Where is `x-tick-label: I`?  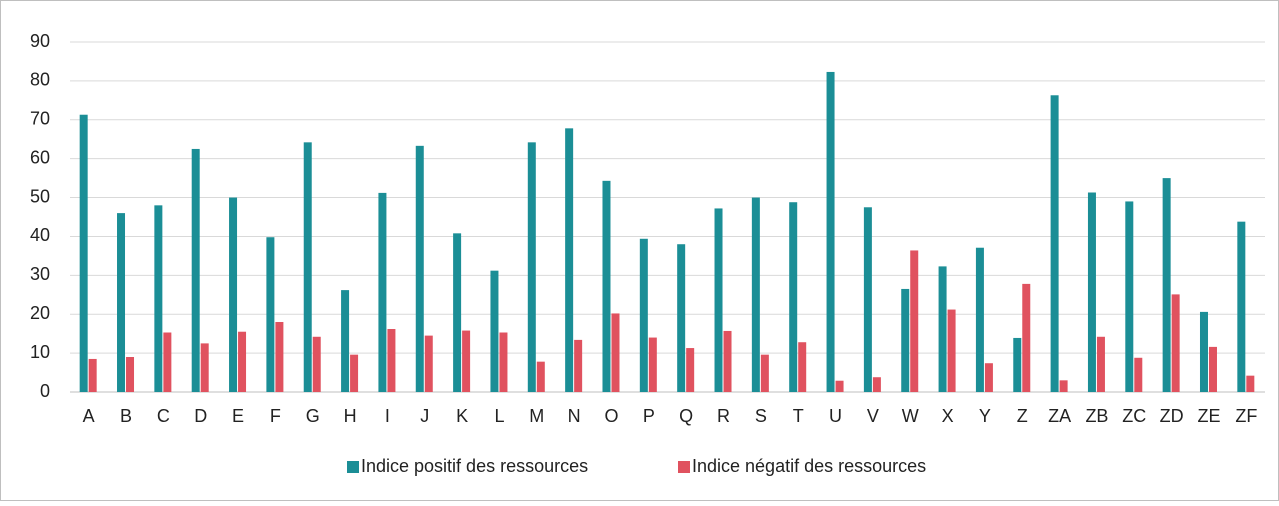 x-tick-label: I is located at coordinates (387, 416).